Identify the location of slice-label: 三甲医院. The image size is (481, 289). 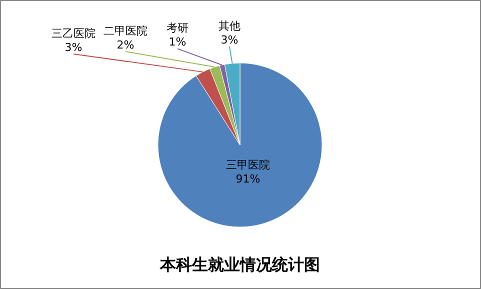
(248, 165).